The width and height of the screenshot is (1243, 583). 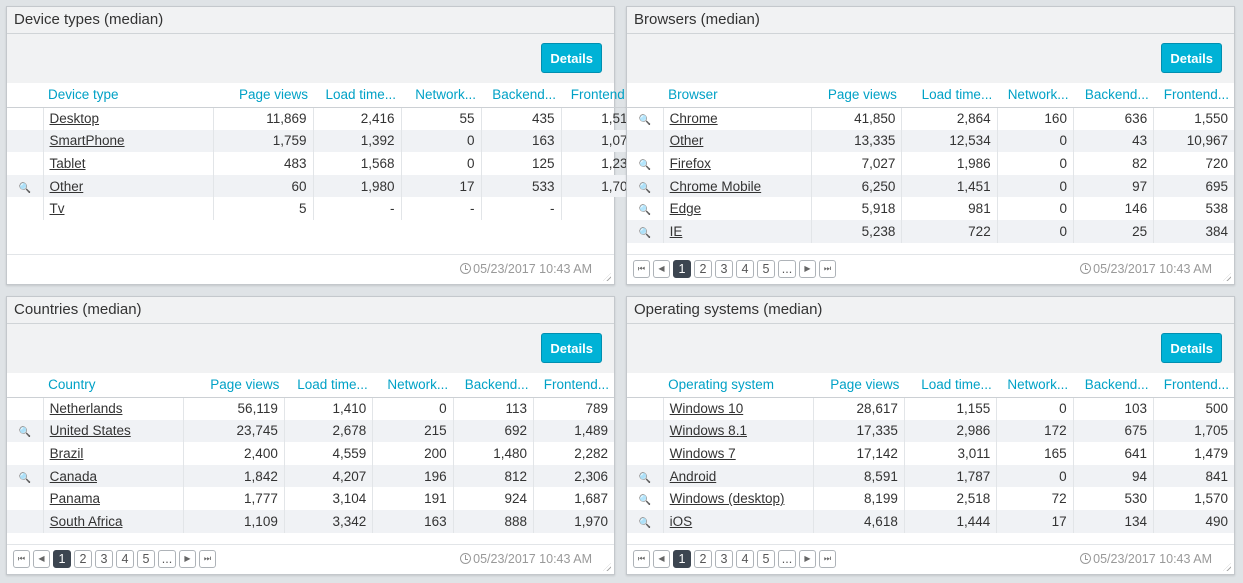 I want to click on row-name-link: Firefox, so click(x=690, y=163).